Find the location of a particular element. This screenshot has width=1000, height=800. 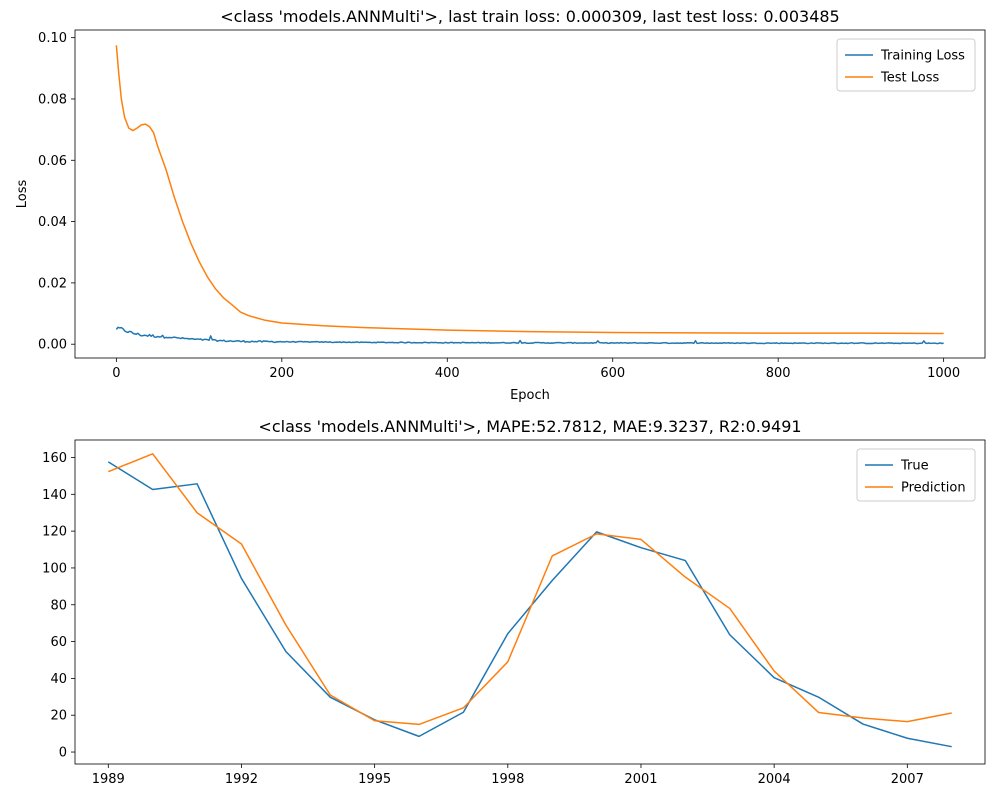

legend-label: Training Loss is located at coordinates (922, 56).